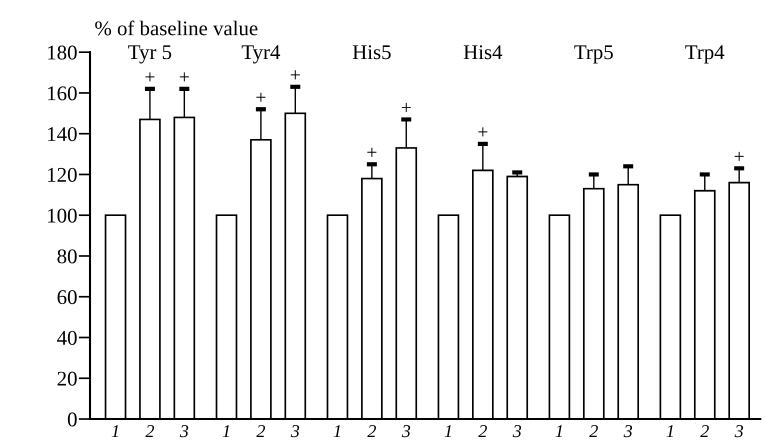  What do you see at coordinates (62, 215) in the screenshot?
I see `y-tick-label: 100` at bounding box center [62, 215].